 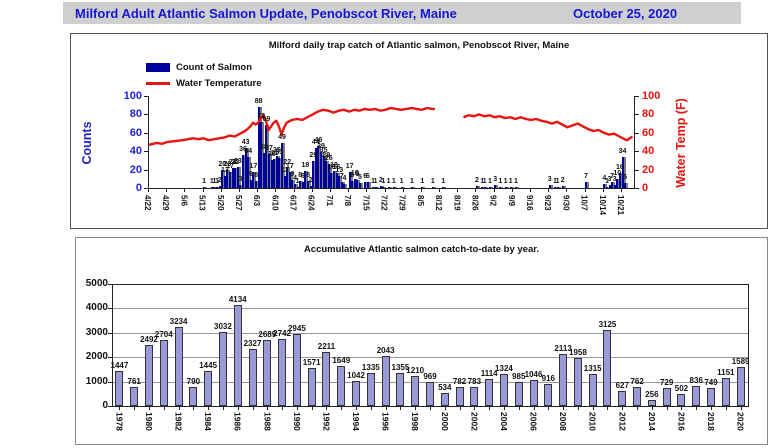 I want to click on year-value: 985, so click(x=519, y=376).